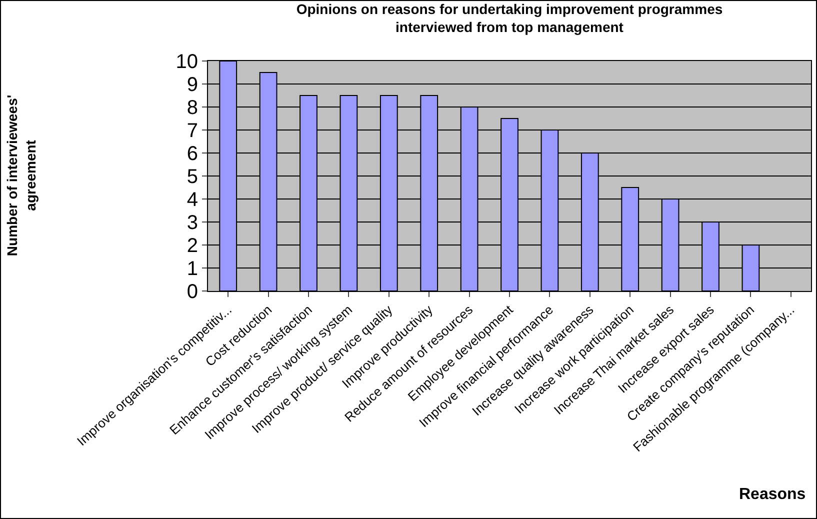 The width and height of the screenshot is (817, 519). I want to click on y-tick-label: 9, so click(192, 85).